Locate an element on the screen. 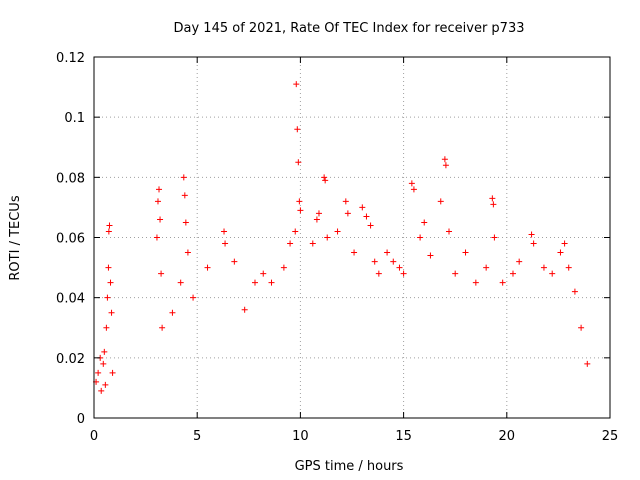 The image size is (640, 480). x-tick-label: 0 is located at coordinates (94, 436).